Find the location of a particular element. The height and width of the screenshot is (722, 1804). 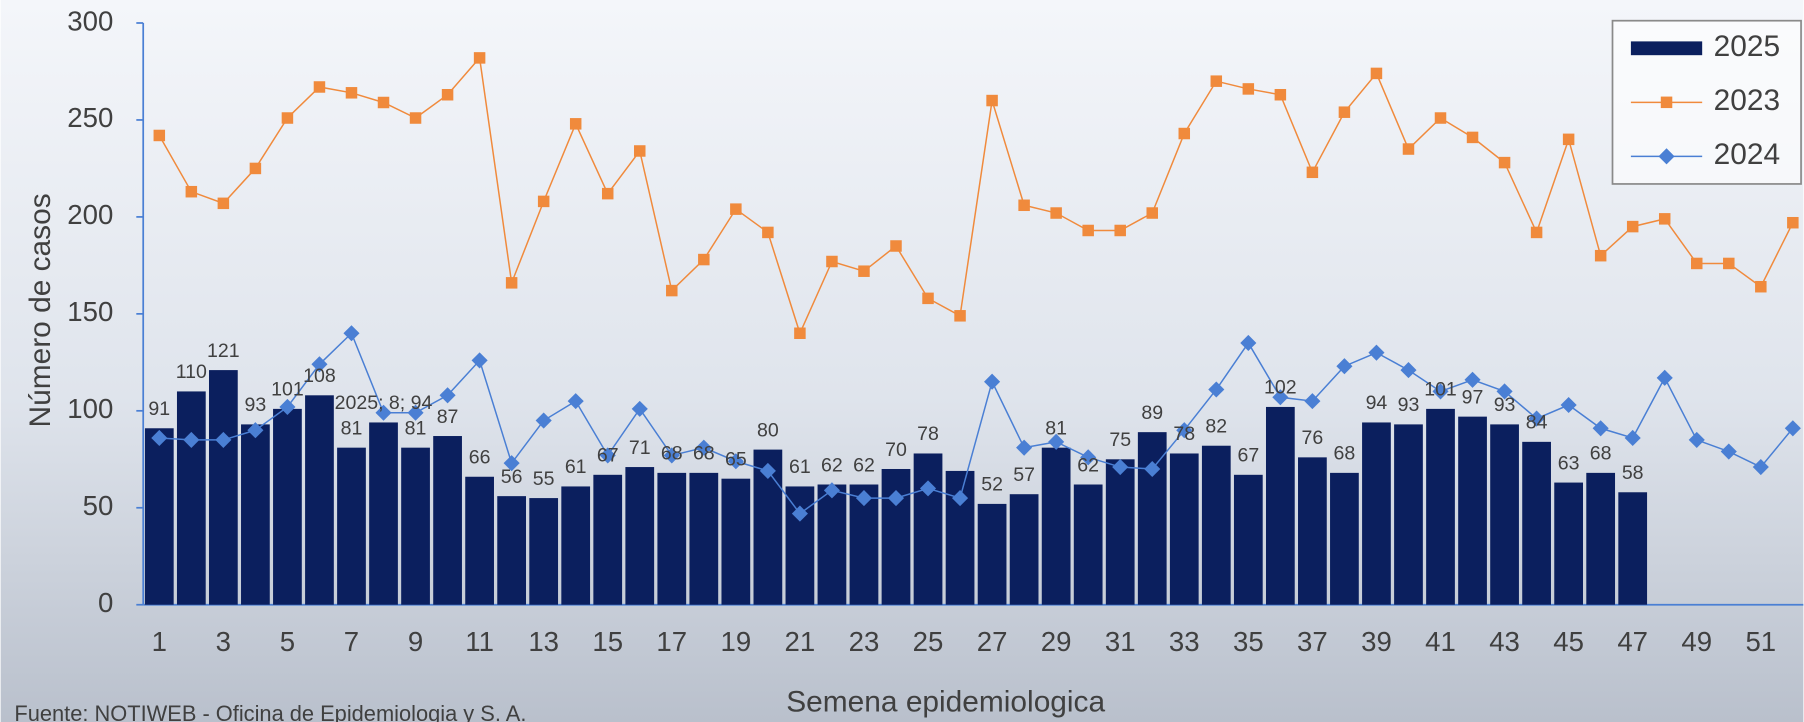

data-label: 55 is located at coordinates (544, 479).